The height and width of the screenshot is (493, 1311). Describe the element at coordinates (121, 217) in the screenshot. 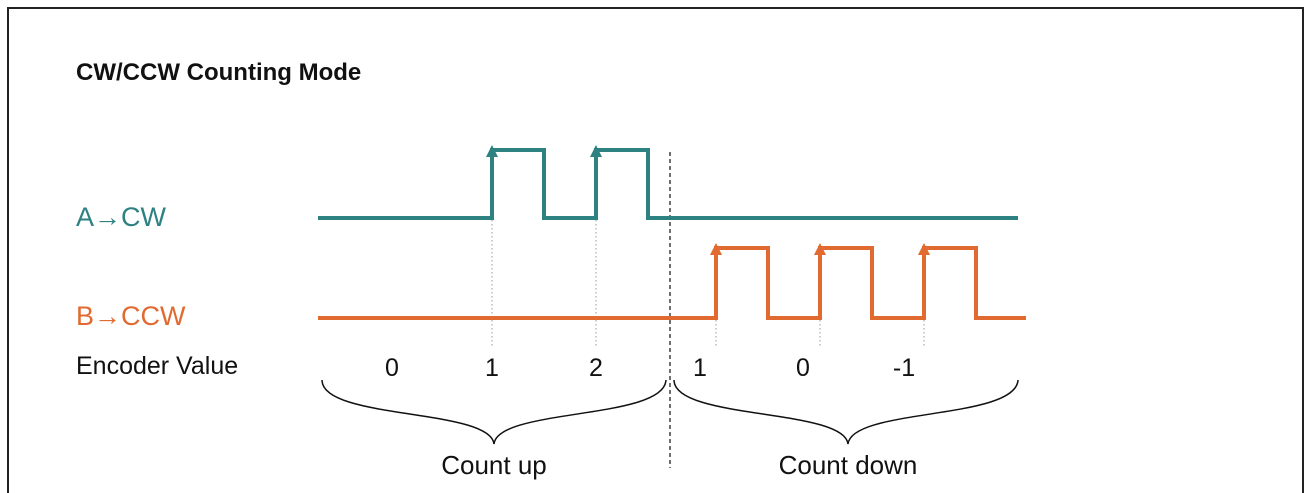

I see `signal-a-label: A→CW` at that location.